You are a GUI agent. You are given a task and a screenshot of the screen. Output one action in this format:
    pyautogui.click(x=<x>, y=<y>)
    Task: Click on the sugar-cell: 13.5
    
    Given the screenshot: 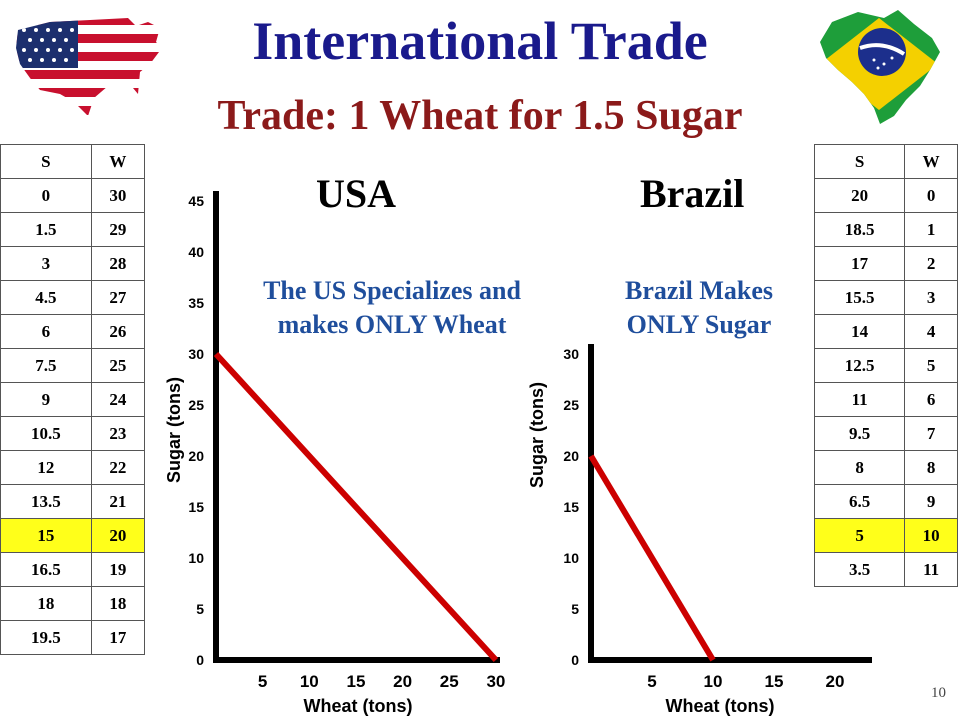 What is the action you would take?
    pyautogui.click(x=46, y=501)
    